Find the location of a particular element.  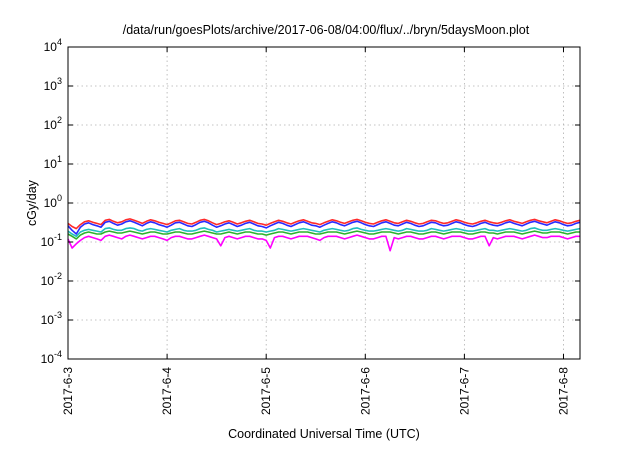

x-tick-label: 2017-6-6 is located at coordinates (365, 391).